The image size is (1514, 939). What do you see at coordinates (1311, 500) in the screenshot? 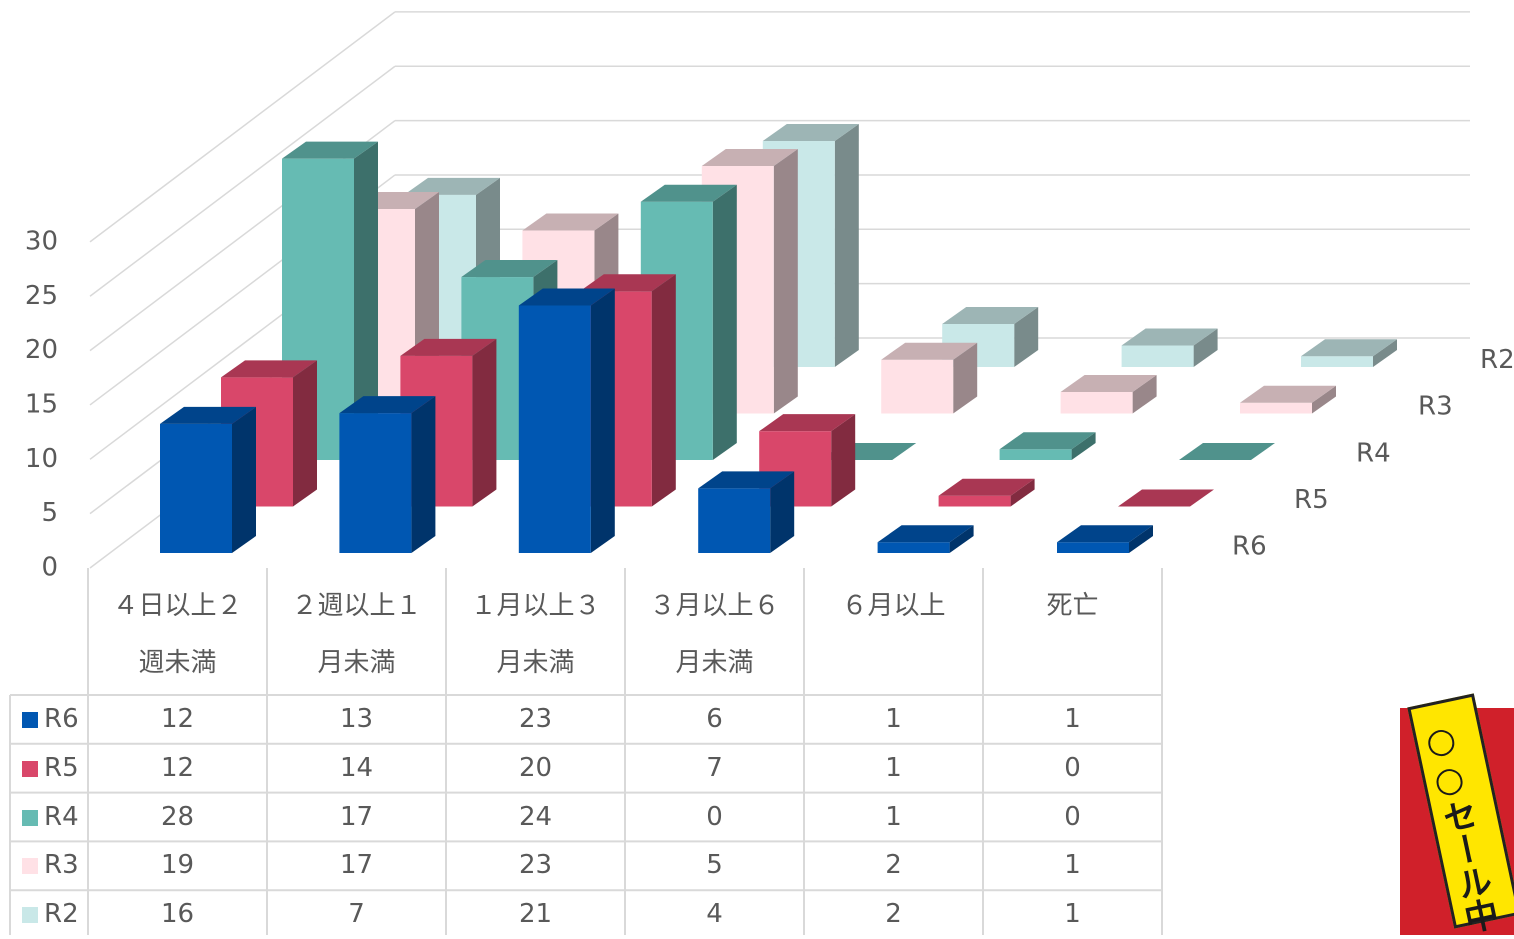
I see `series-label: R5` at bounding box center [1311, 500].